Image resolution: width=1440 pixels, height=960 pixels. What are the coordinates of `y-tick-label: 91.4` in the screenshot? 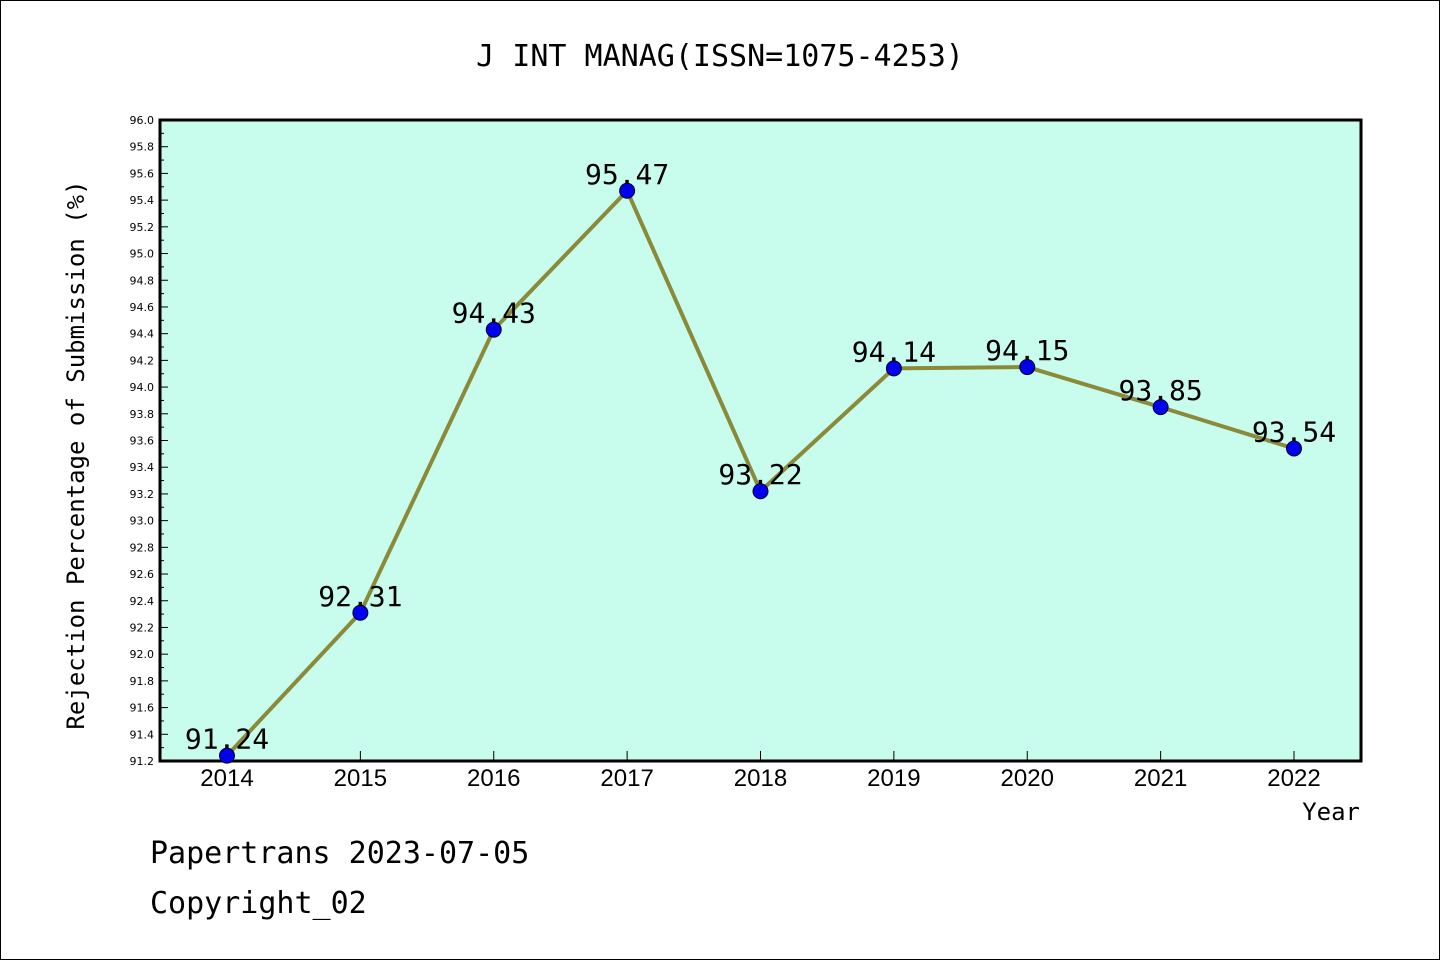 It's located at (142, 734).